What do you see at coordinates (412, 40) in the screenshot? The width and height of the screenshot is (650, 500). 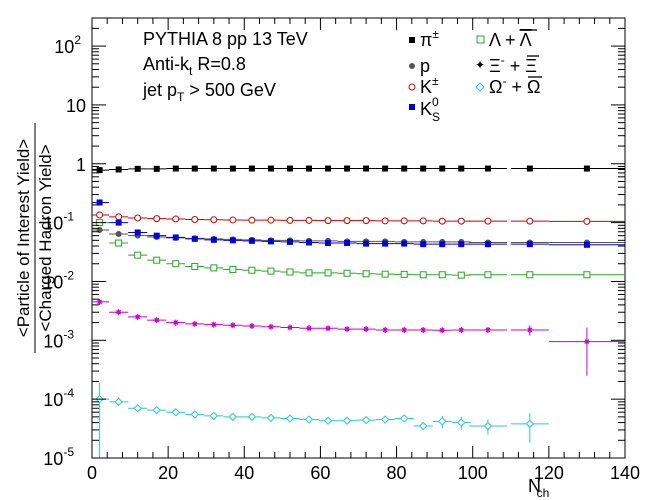 I see `legend-marker-pi` at bounding box center [412, 40].